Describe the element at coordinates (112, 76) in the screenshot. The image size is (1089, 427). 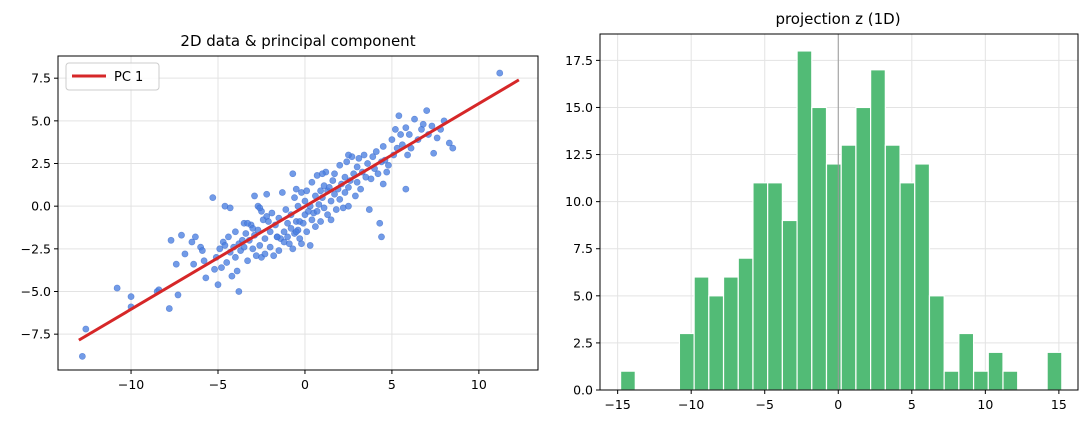
I see `legend-box` at that location.